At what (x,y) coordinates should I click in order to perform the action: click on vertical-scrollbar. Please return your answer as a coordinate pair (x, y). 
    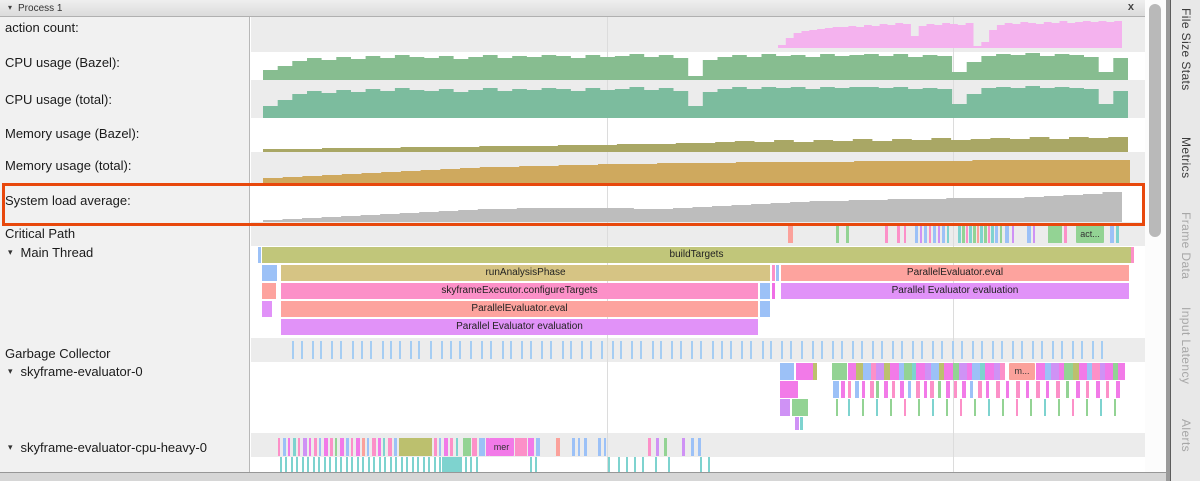
    Looking at the image, I should click on (1155, 236).